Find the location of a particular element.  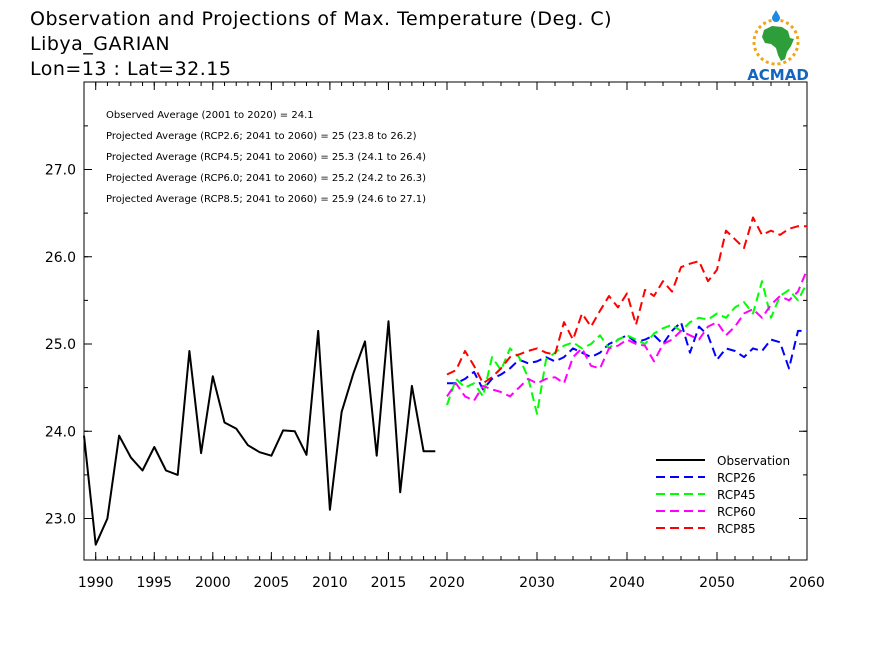

x-tick-label: 2015 is located at coordinates (389, 583).